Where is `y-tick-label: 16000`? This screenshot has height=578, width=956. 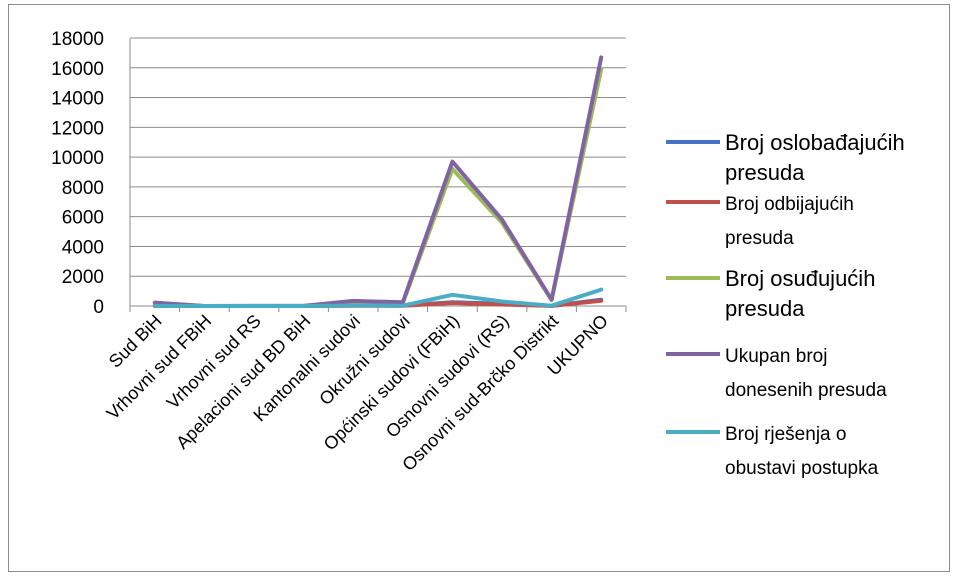
y-tick-label: 16000 is located at coordinates (77, 69).